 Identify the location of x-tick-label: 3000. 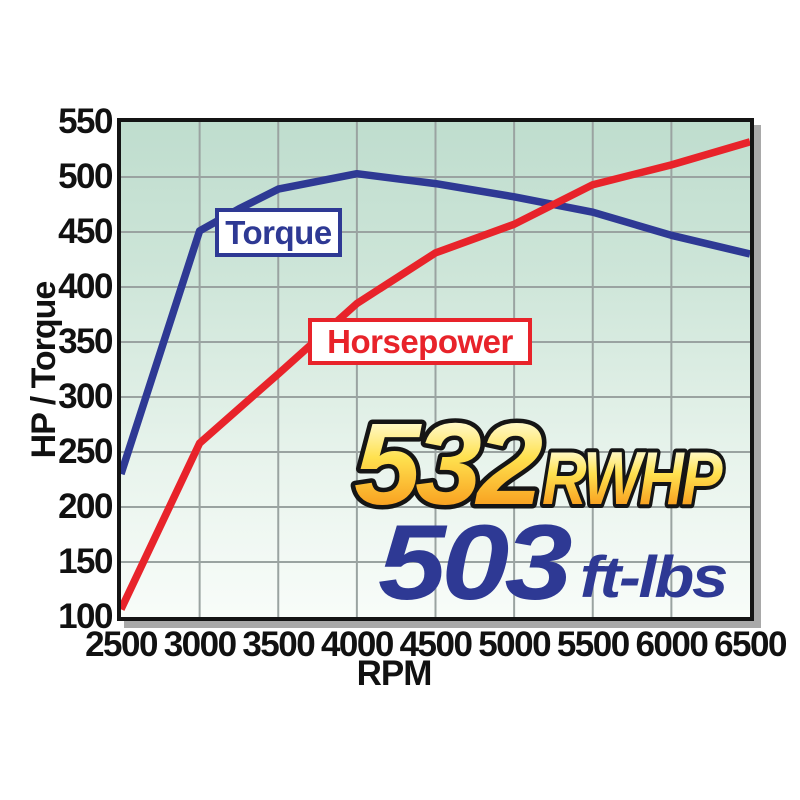
(200, 644).